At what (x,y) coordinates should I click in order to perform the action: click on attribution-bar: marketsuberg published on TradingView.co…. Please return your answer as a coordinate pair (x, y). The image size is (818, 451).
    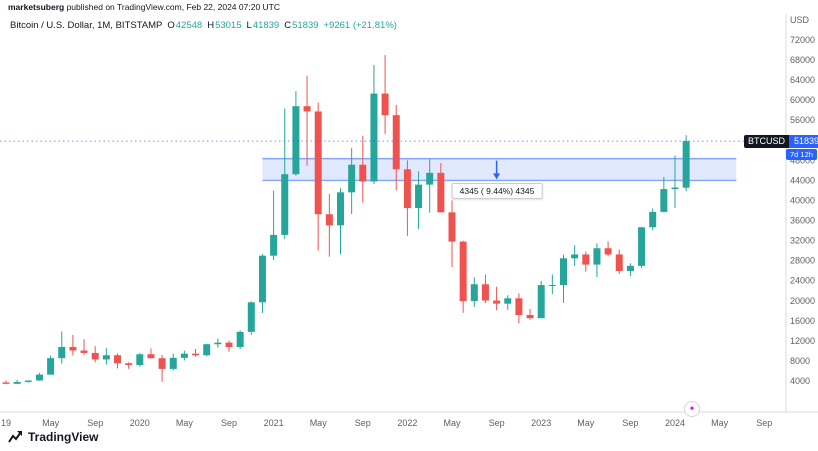
    Looking at the image, I should click on (144, 7).